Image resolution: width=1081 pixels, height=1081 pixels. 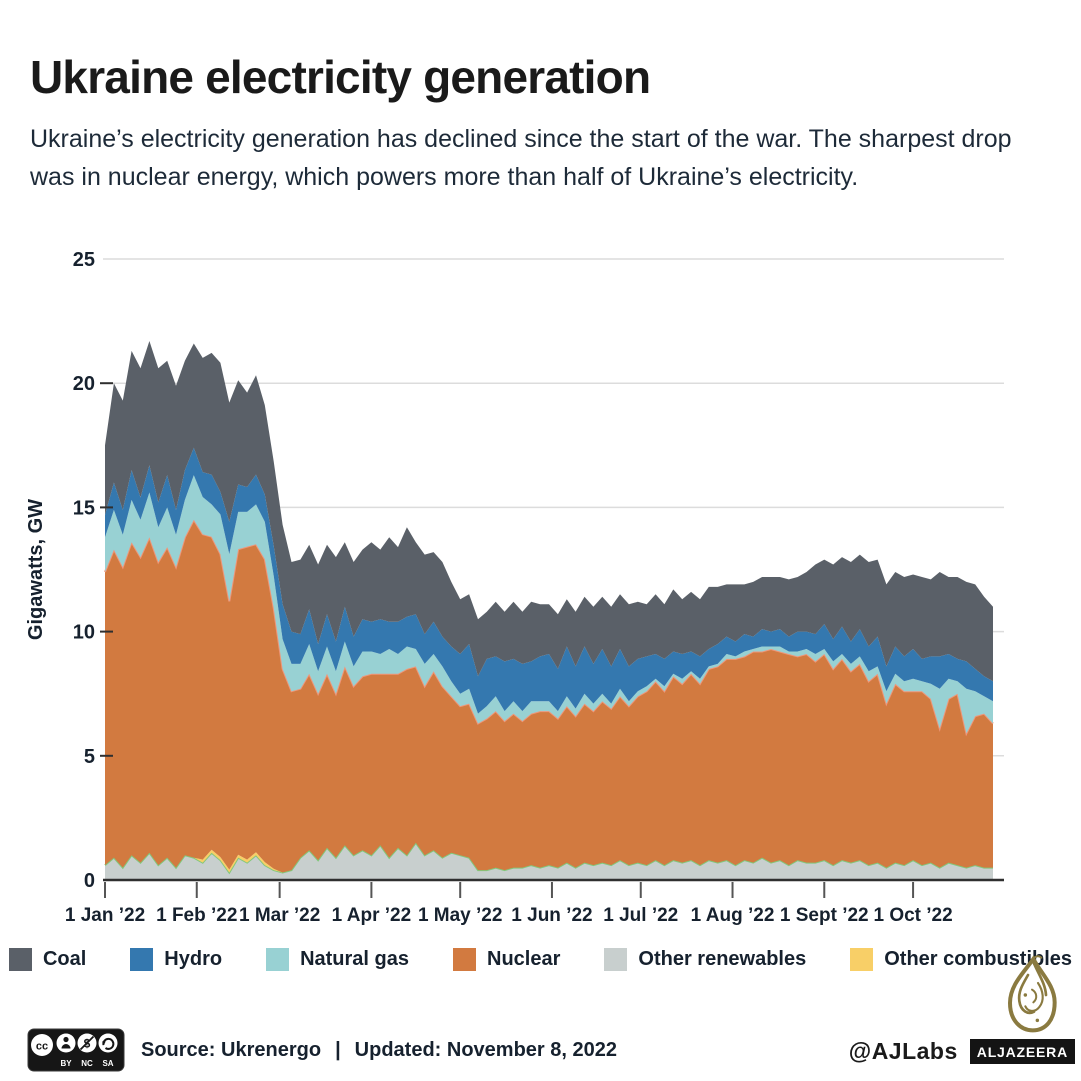 What do you see at coordinates (524, 959) in the screenshot?
I see `legend-label: Nuclear` at bounding box center [524, 959].